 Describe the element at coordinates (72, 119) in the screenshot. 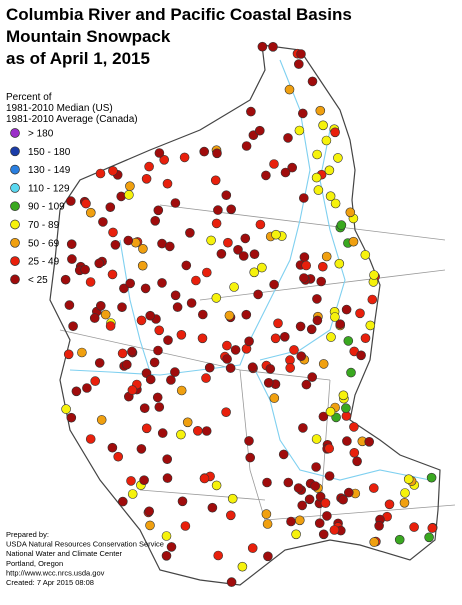

I see `legend-heading: 1981-2010 Average (Canada)` at that location.